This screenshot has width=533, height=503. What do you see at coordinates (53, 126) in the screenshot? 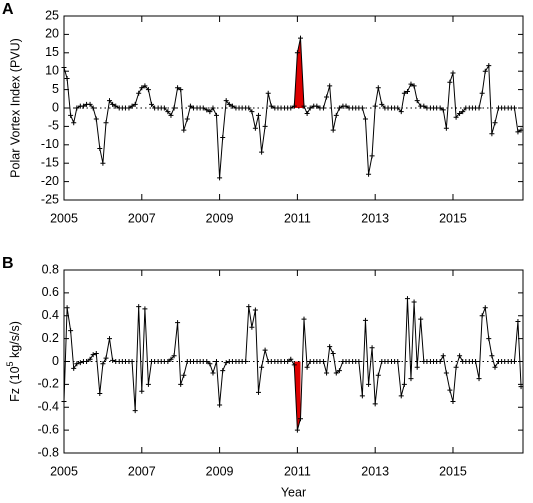
I see `y-tick-label: -5` at bounding box center [53, 126].